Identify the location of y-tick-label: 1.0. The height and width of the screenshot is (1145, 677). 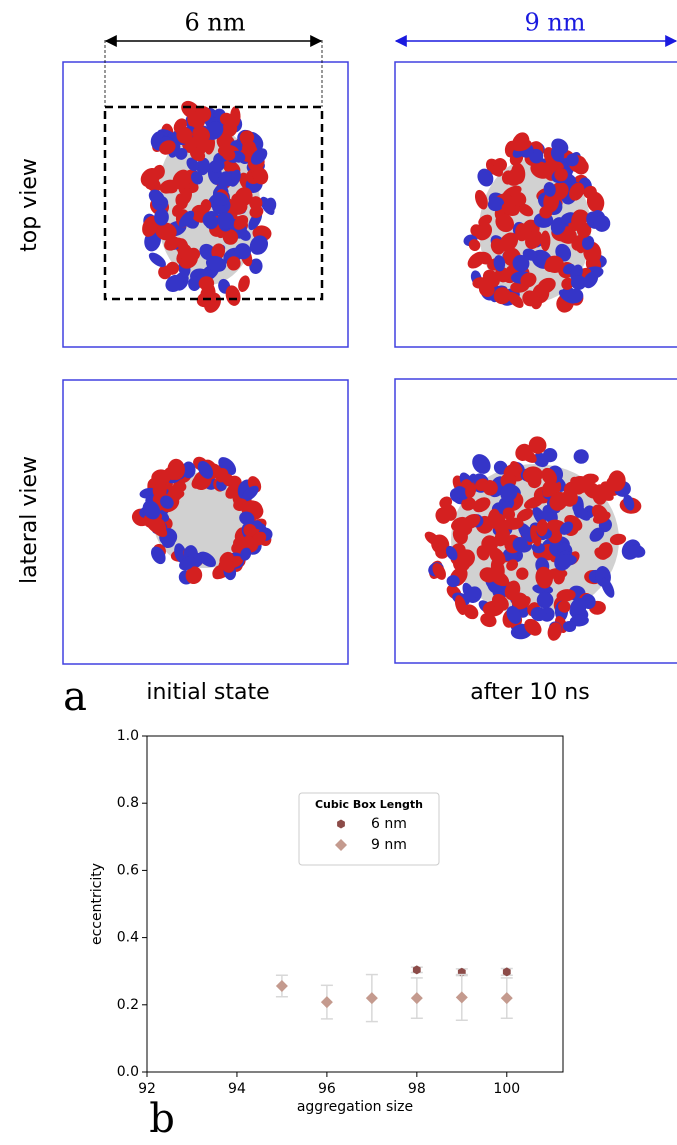
(128, 736).